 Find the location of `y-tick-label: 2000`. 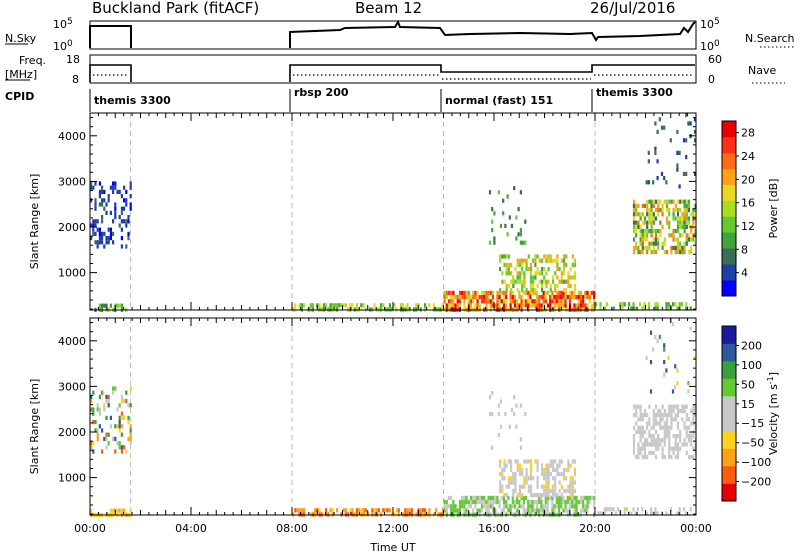

y-tick-label: 2000 is located at coordinates (72, 432).